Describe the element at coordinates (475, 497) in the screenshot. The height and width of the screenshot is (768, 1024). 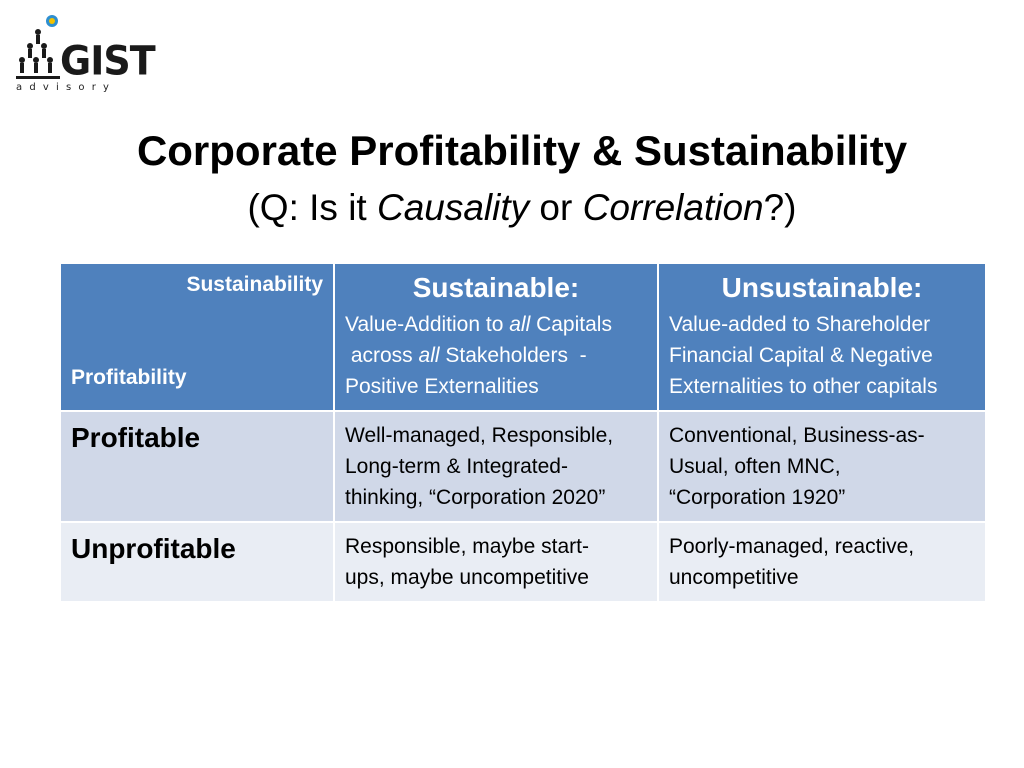
I see `cell-line: thinking, “Corporation 2020”` at that location.